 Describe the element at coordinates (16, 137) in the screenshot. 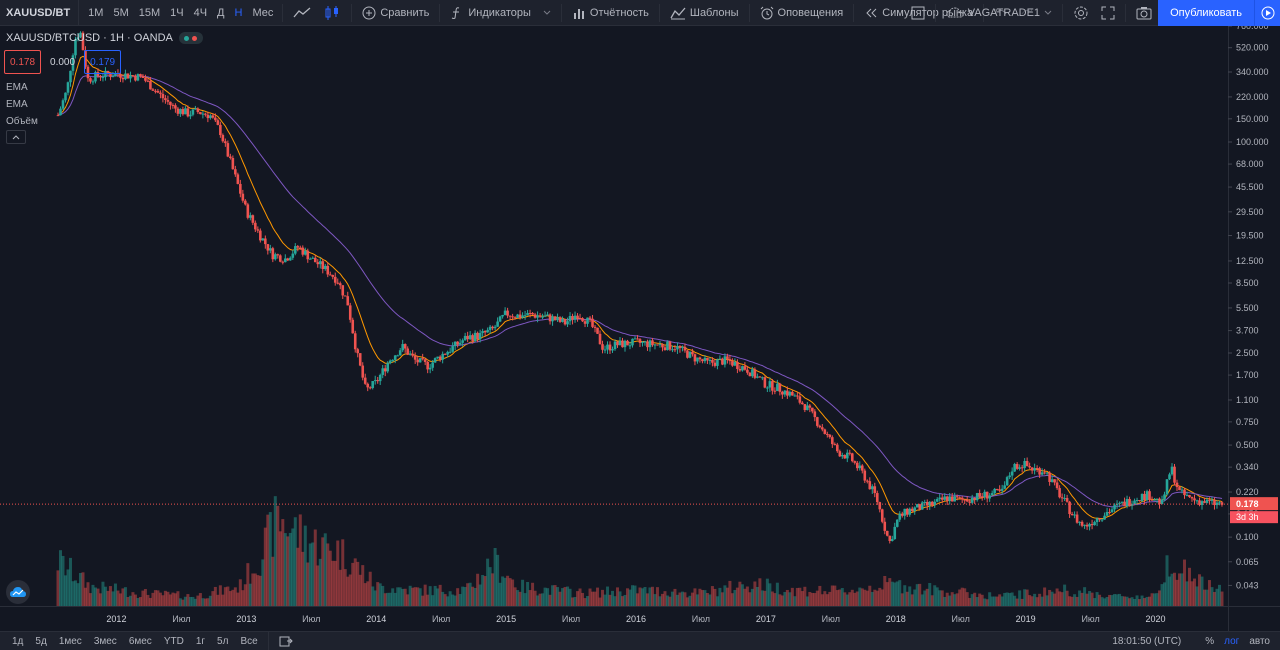

I see `legend-collapse-button` at that location.